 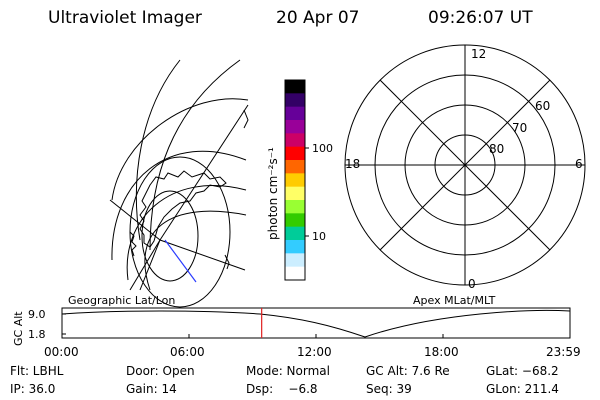 What do you see at coordinates (125, 18) in the screenshot?
I see `app-title: Ultraviolet Imager` at bounding box center [125, 18].